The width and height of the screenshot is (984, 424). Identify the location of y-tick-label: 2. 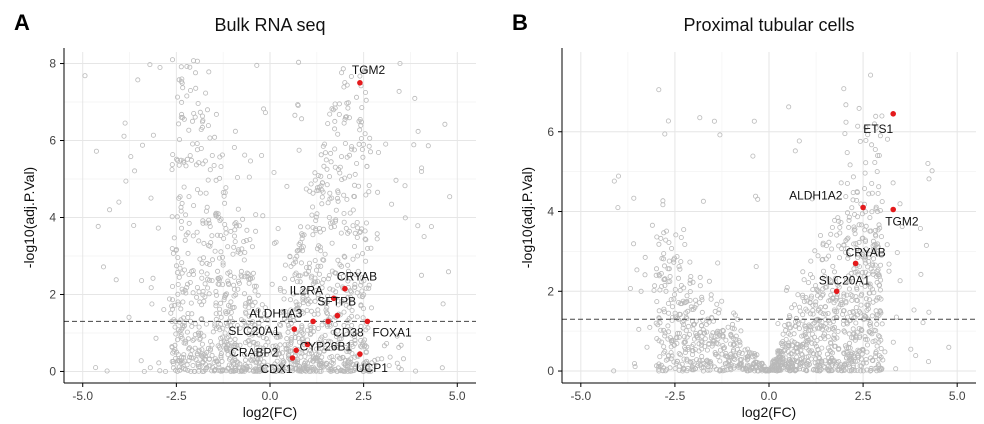
(52, 294).